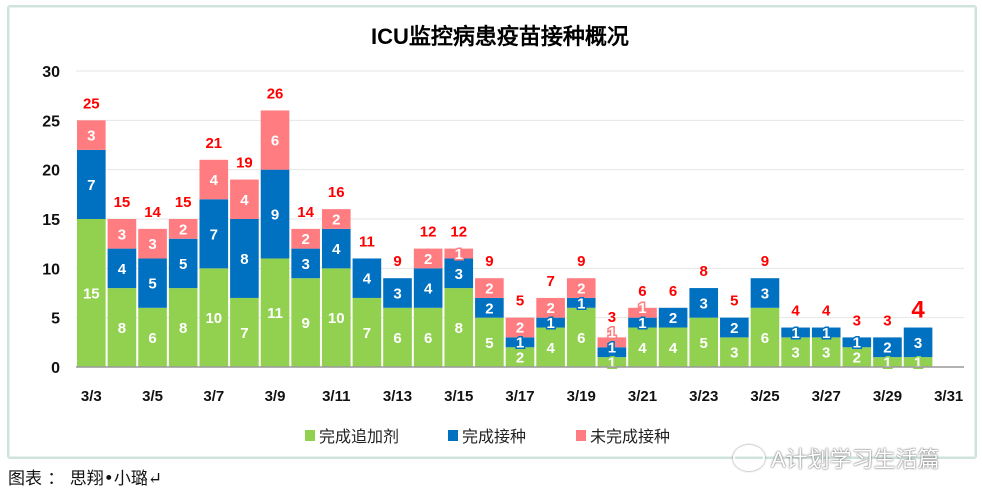  What do you see at coordinates (275, 396) in the screenshot?
I see `x-tick-label: 3/9` at bounding box center [275, 396].